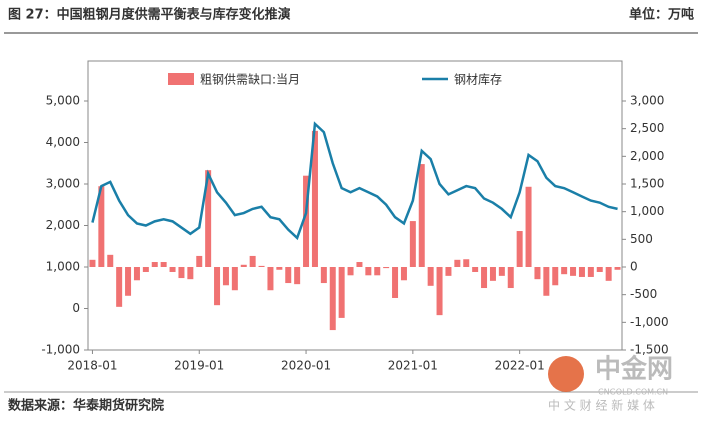 The width and height of the screenshot is (702, 422). Describe the element at coordinates (643, 294) in the screenshot. I see `y2-tick-label: -500` at that location.